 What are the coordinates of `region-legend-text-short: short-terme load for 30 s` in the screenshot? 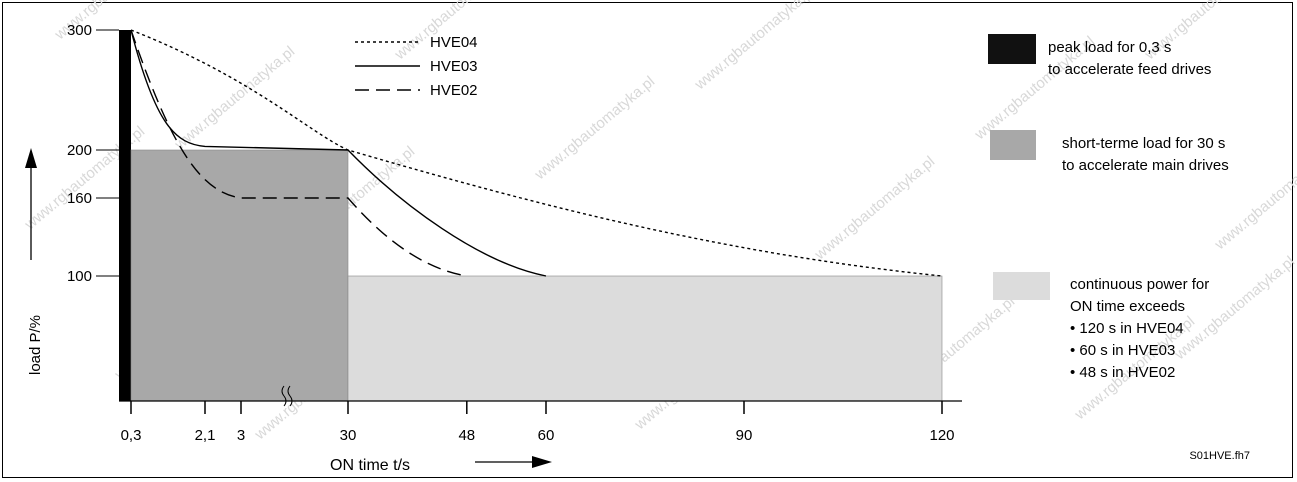 It's located at (1143, 143).